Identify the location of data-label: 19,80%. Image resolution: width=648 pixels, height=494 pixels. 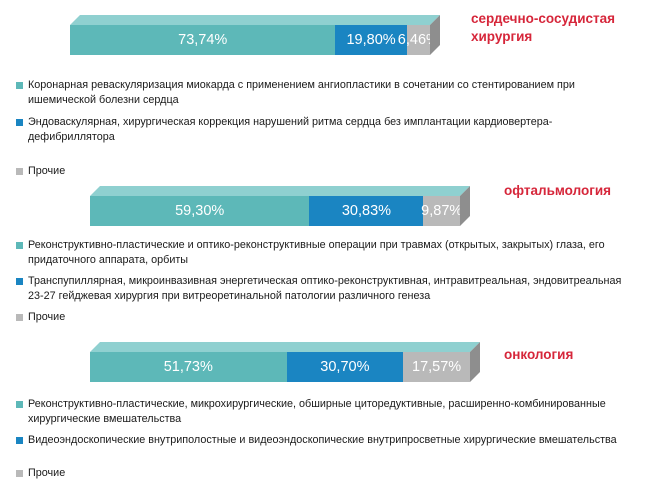
(371, 40).